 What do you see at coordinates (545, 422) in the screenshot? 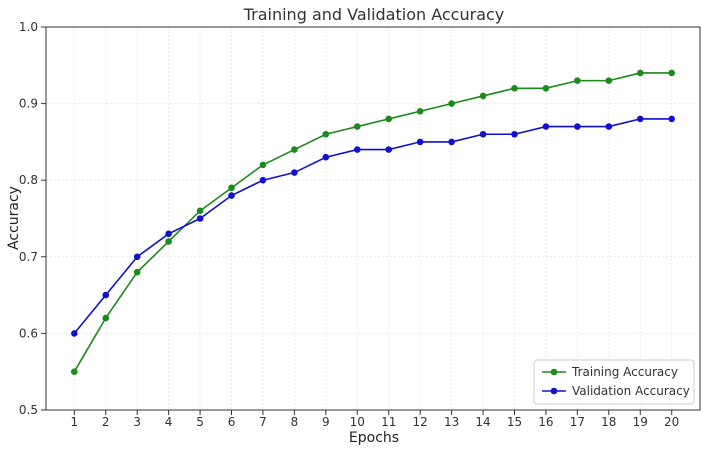
I see `x-tick-label: 16` at bounding box center [545, 422].